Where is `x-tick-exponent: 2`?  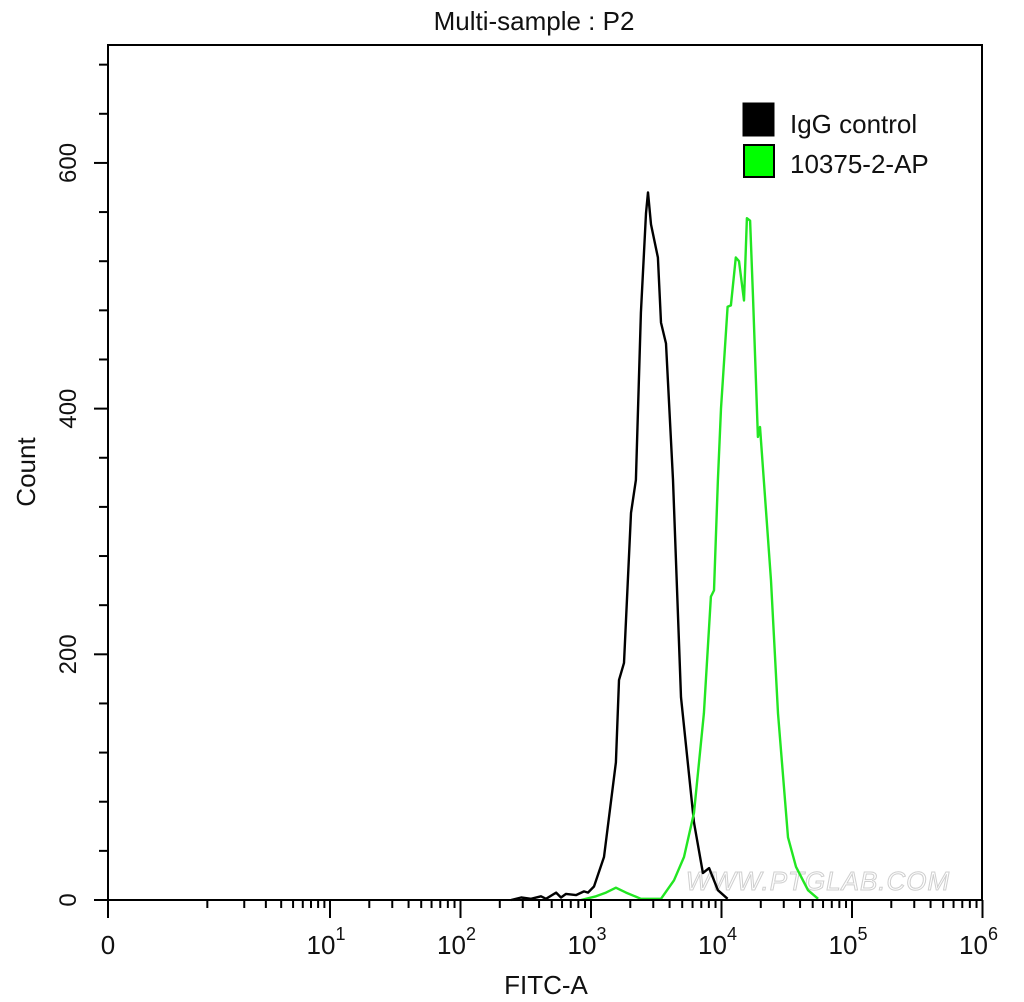
x-tick-exponent: 2 is located at coordinates (471, 934).